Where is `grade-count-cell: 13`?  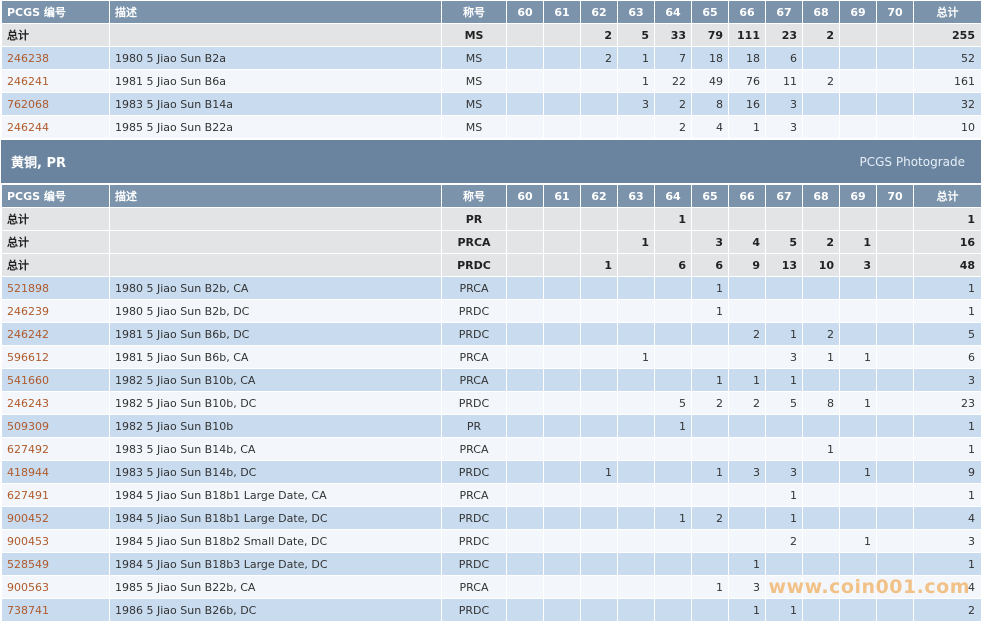
grade-count-cell: 13 is located at coordinates (784, 265).